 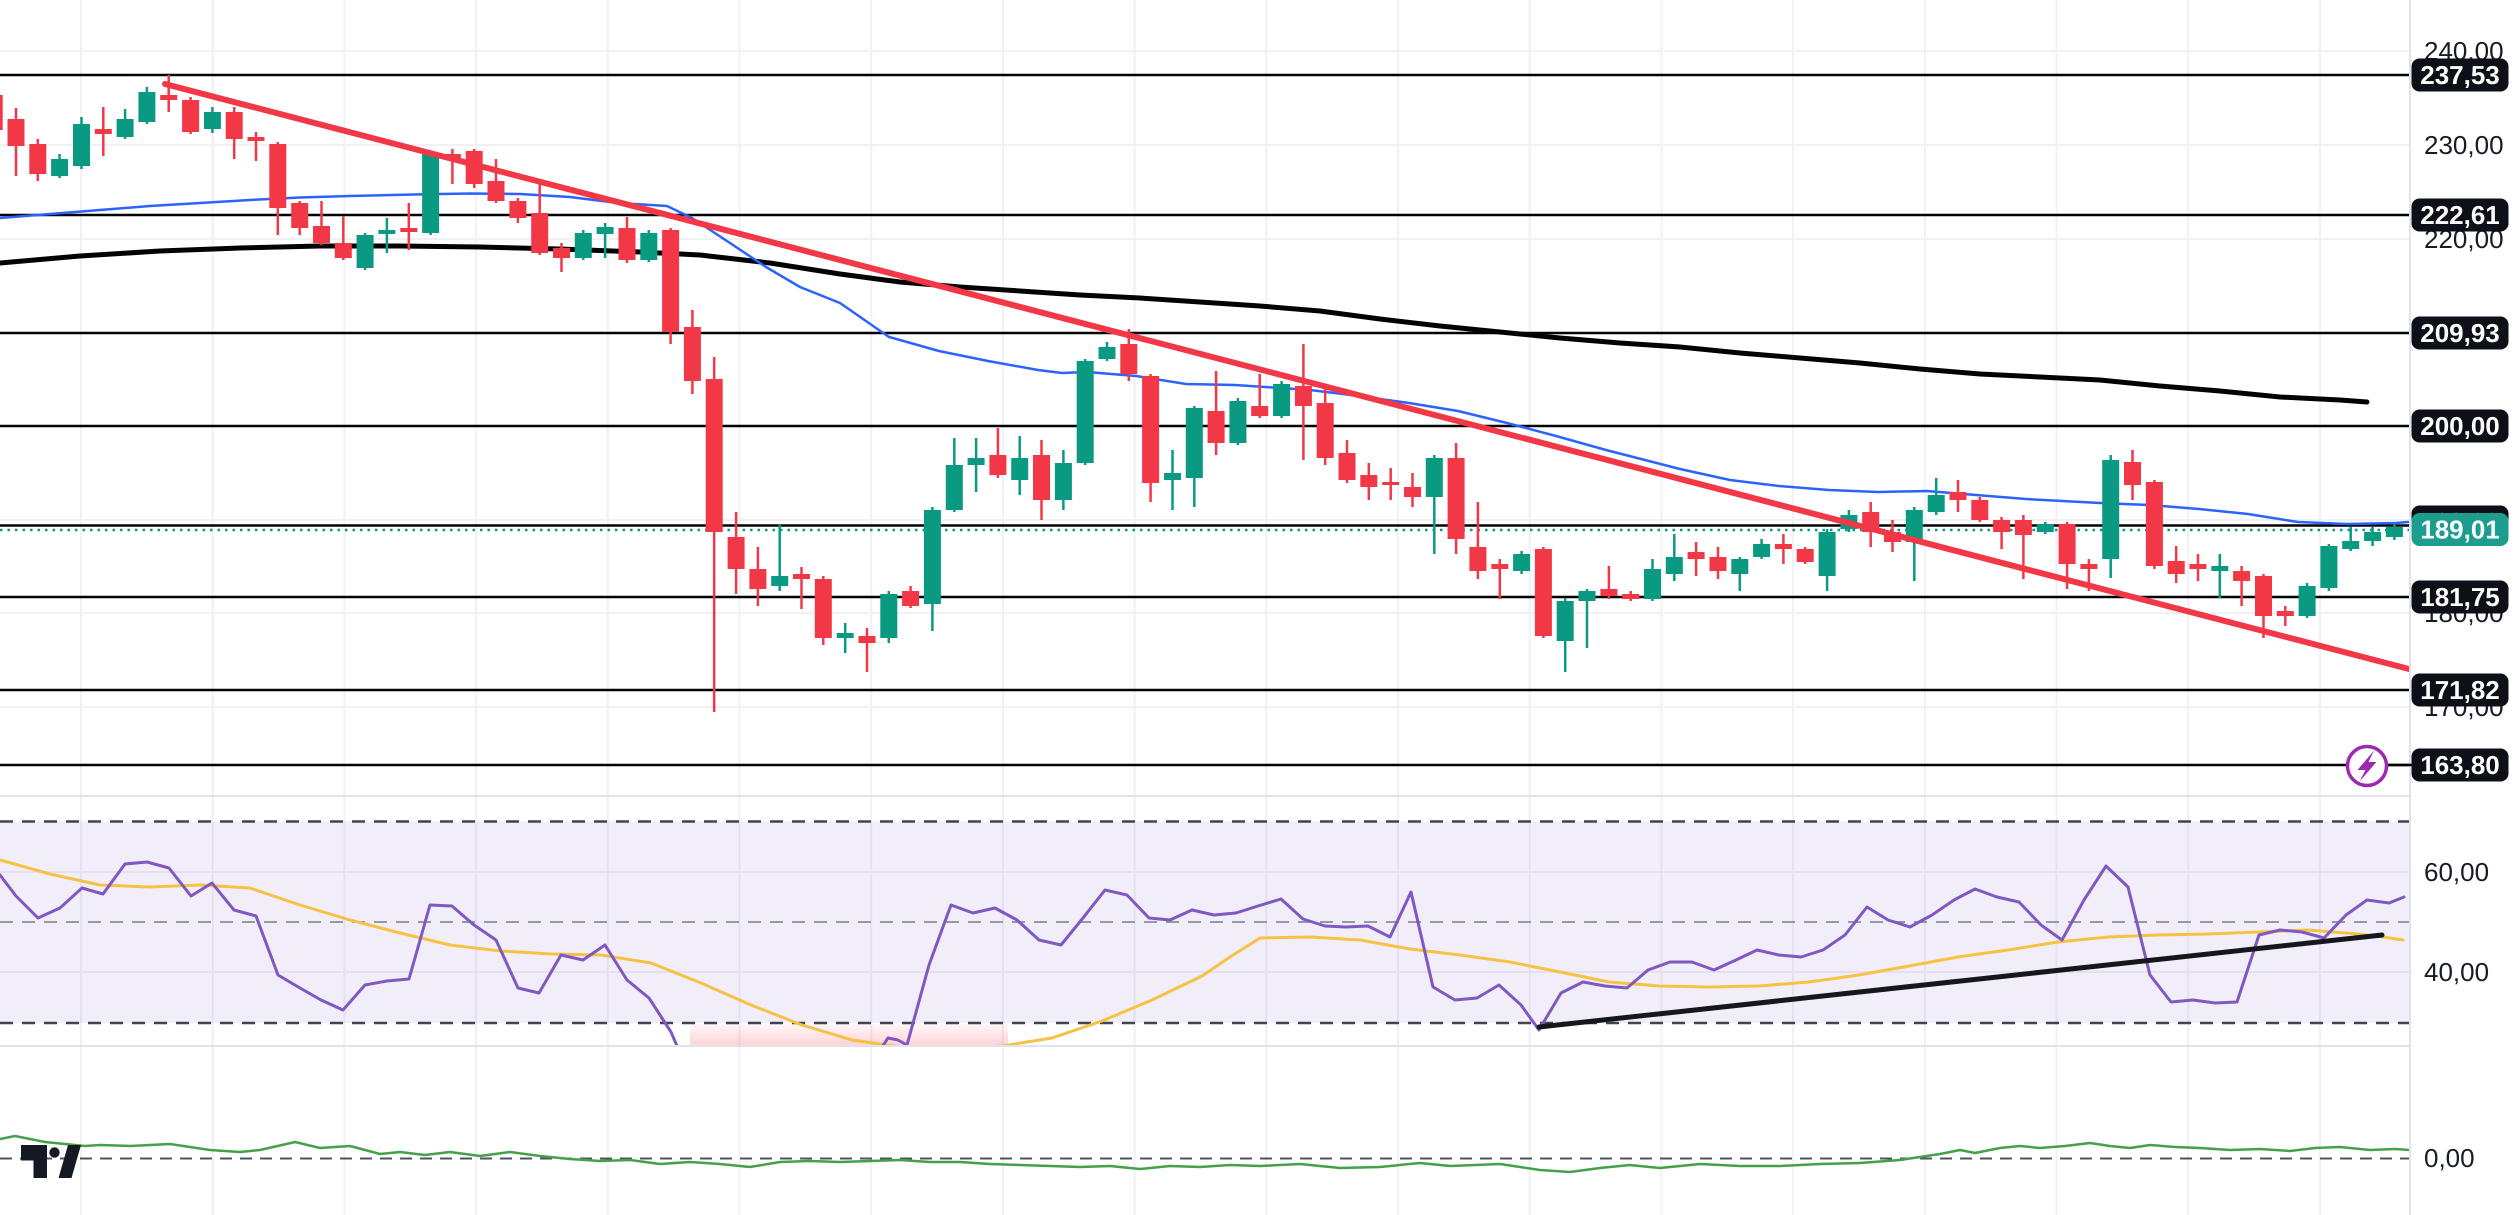 What do you see at coordinates (2456, 872) in the screenshot?
I see `svg-text: 60,00` at bounding box center [2456, 872].